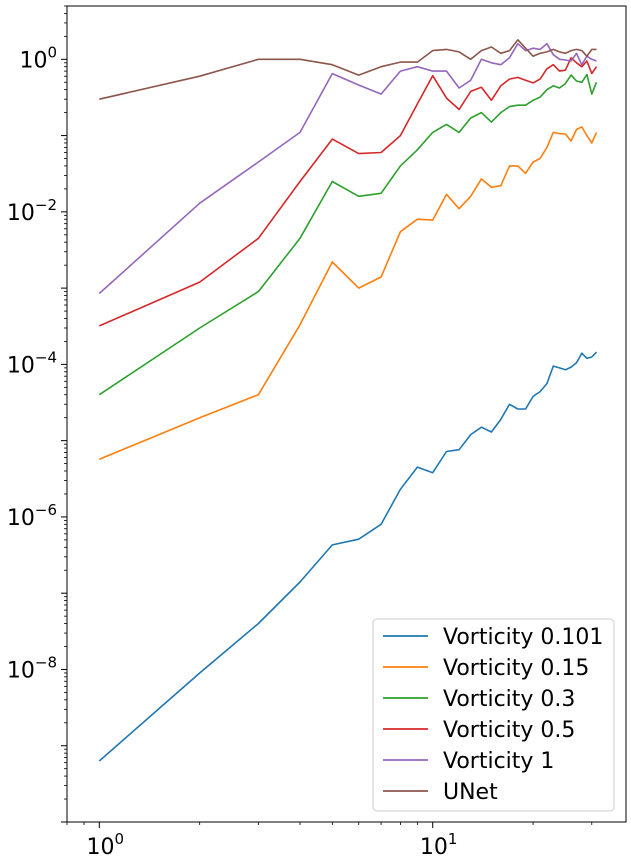 Image resolution: width=631 pixels, height=862 pixels. I want to click on y-tick-label: 10⁻⁴, so click(32, 363).